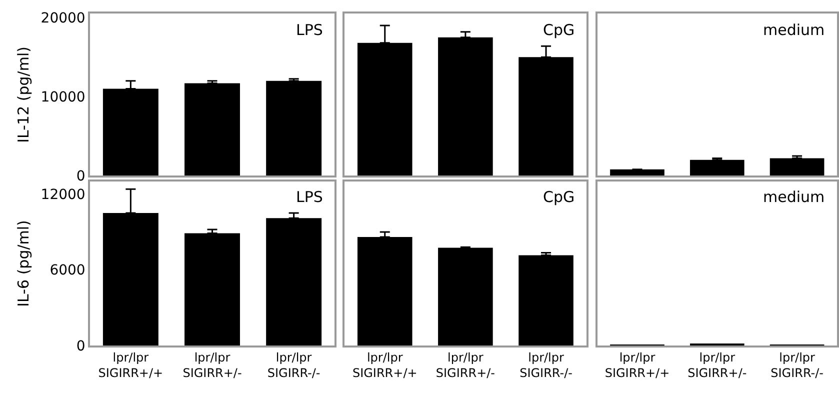  What do you see at coordinates (794, 197) in the screenshot?
I see `chart-title: medium` at bounding box center [794, 197].